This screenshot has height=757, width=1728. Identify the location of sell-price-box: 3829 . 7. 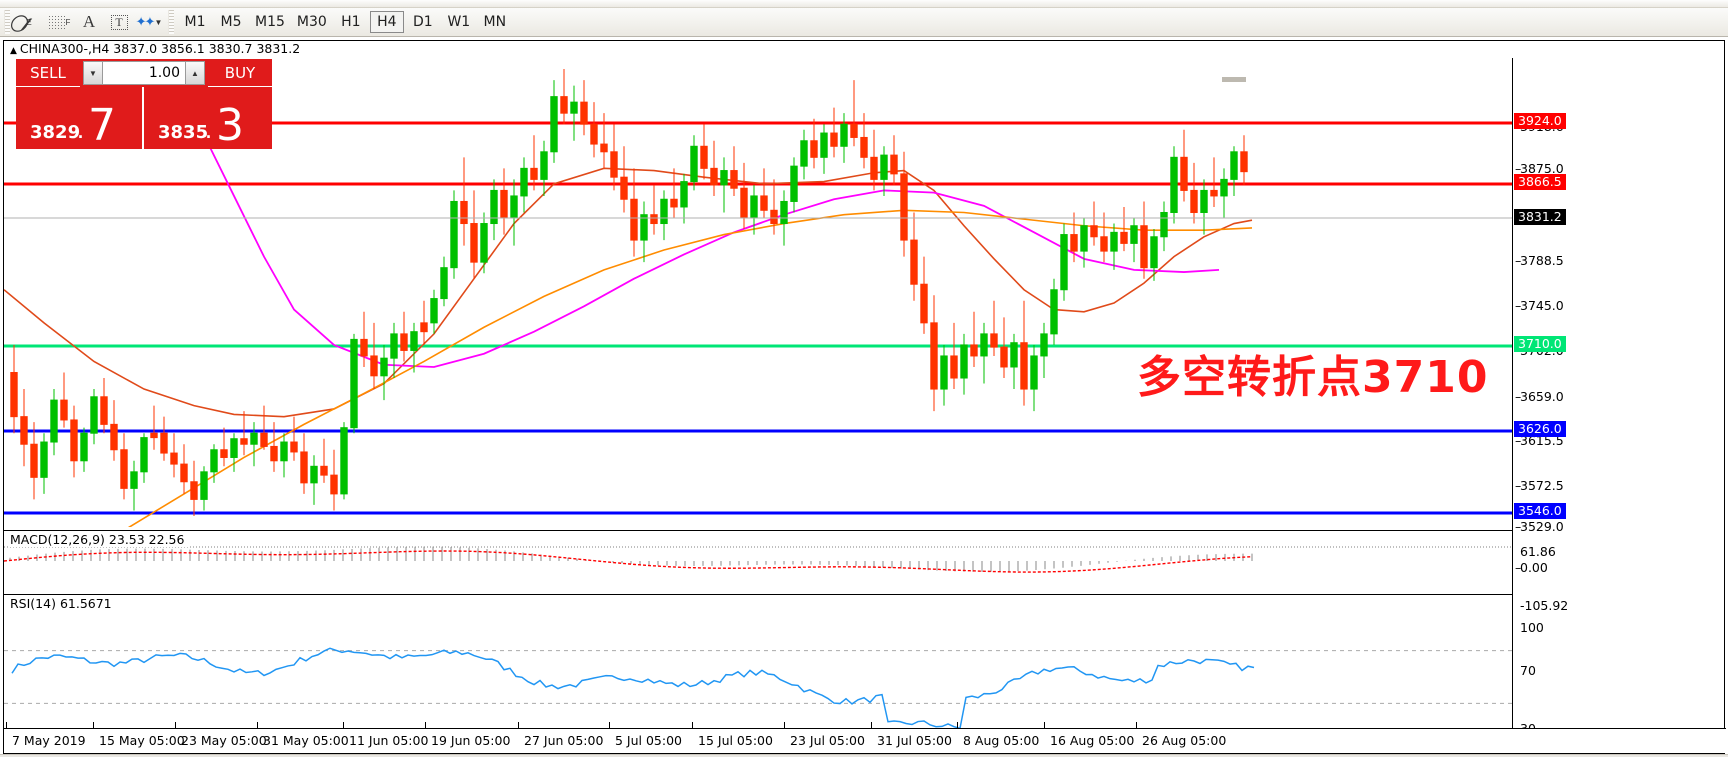
(80, 119).